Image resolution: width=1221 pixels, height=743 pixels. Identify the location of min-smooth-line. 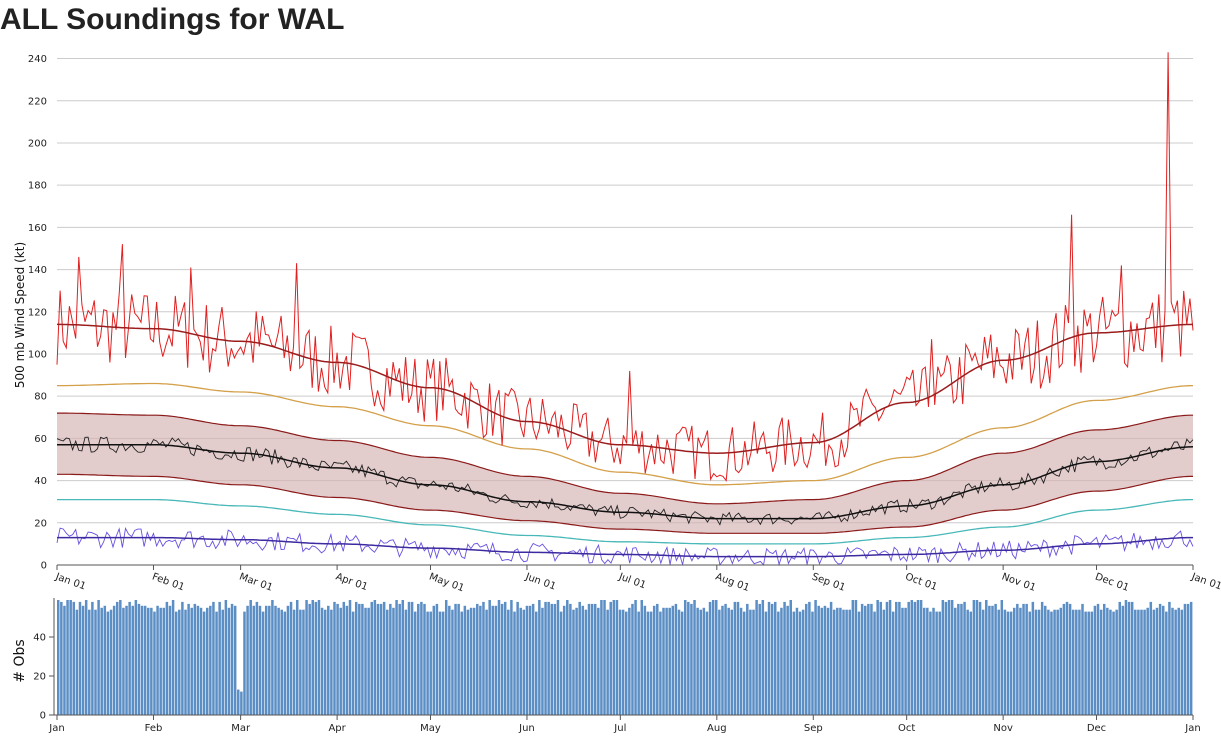
(625, 547).